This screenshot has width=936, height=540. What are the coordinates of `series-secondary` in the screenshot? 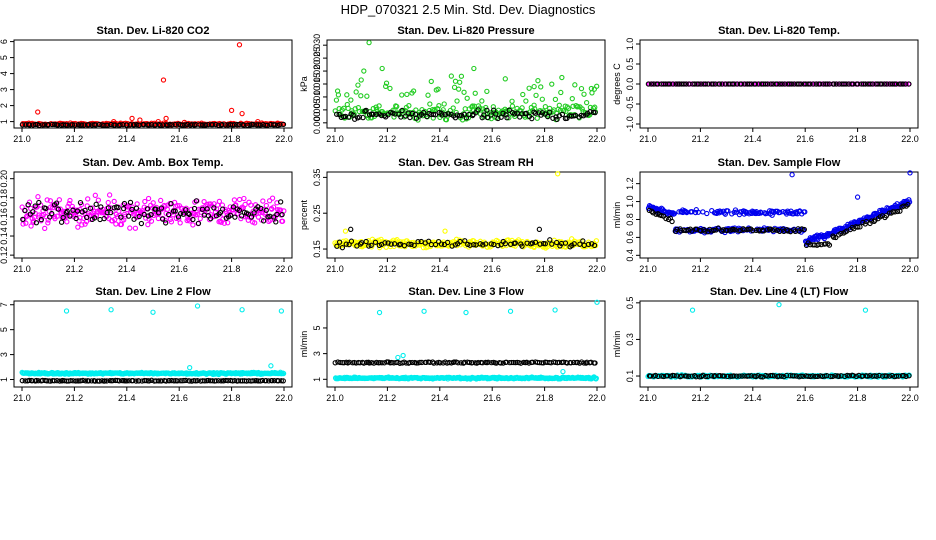 It's located at (466, 114).